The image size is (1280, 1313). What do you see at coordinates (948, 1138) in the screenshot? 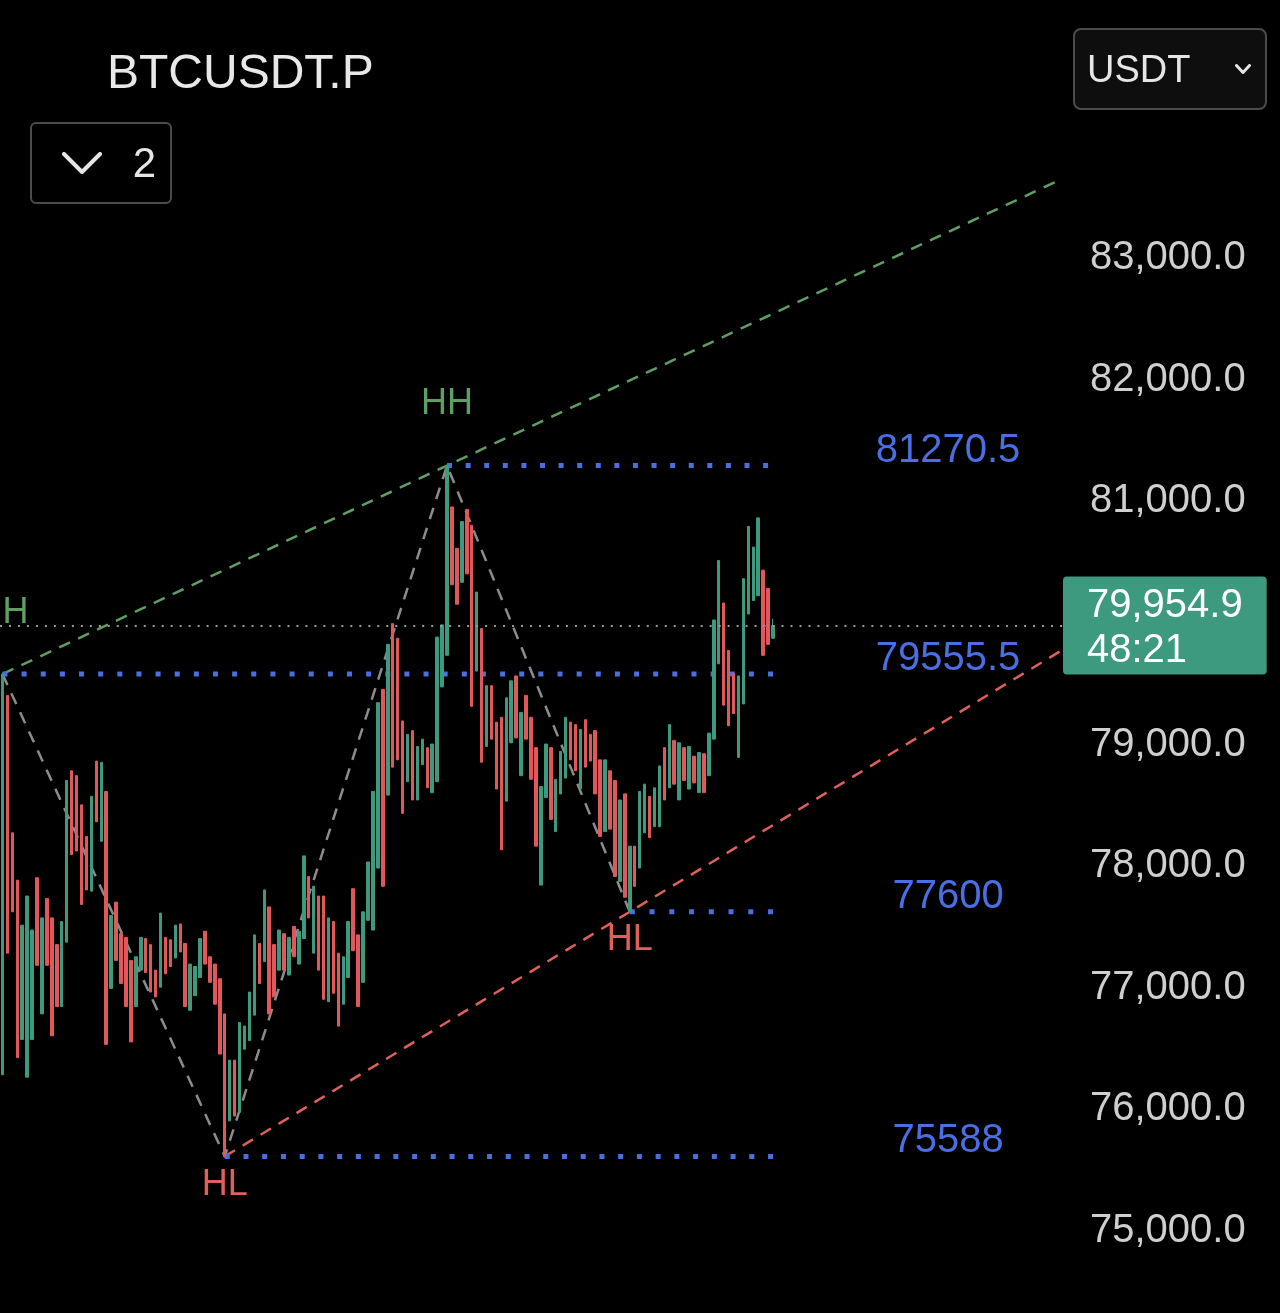
I see `text: 75588` at bounding box center [948, 1138].